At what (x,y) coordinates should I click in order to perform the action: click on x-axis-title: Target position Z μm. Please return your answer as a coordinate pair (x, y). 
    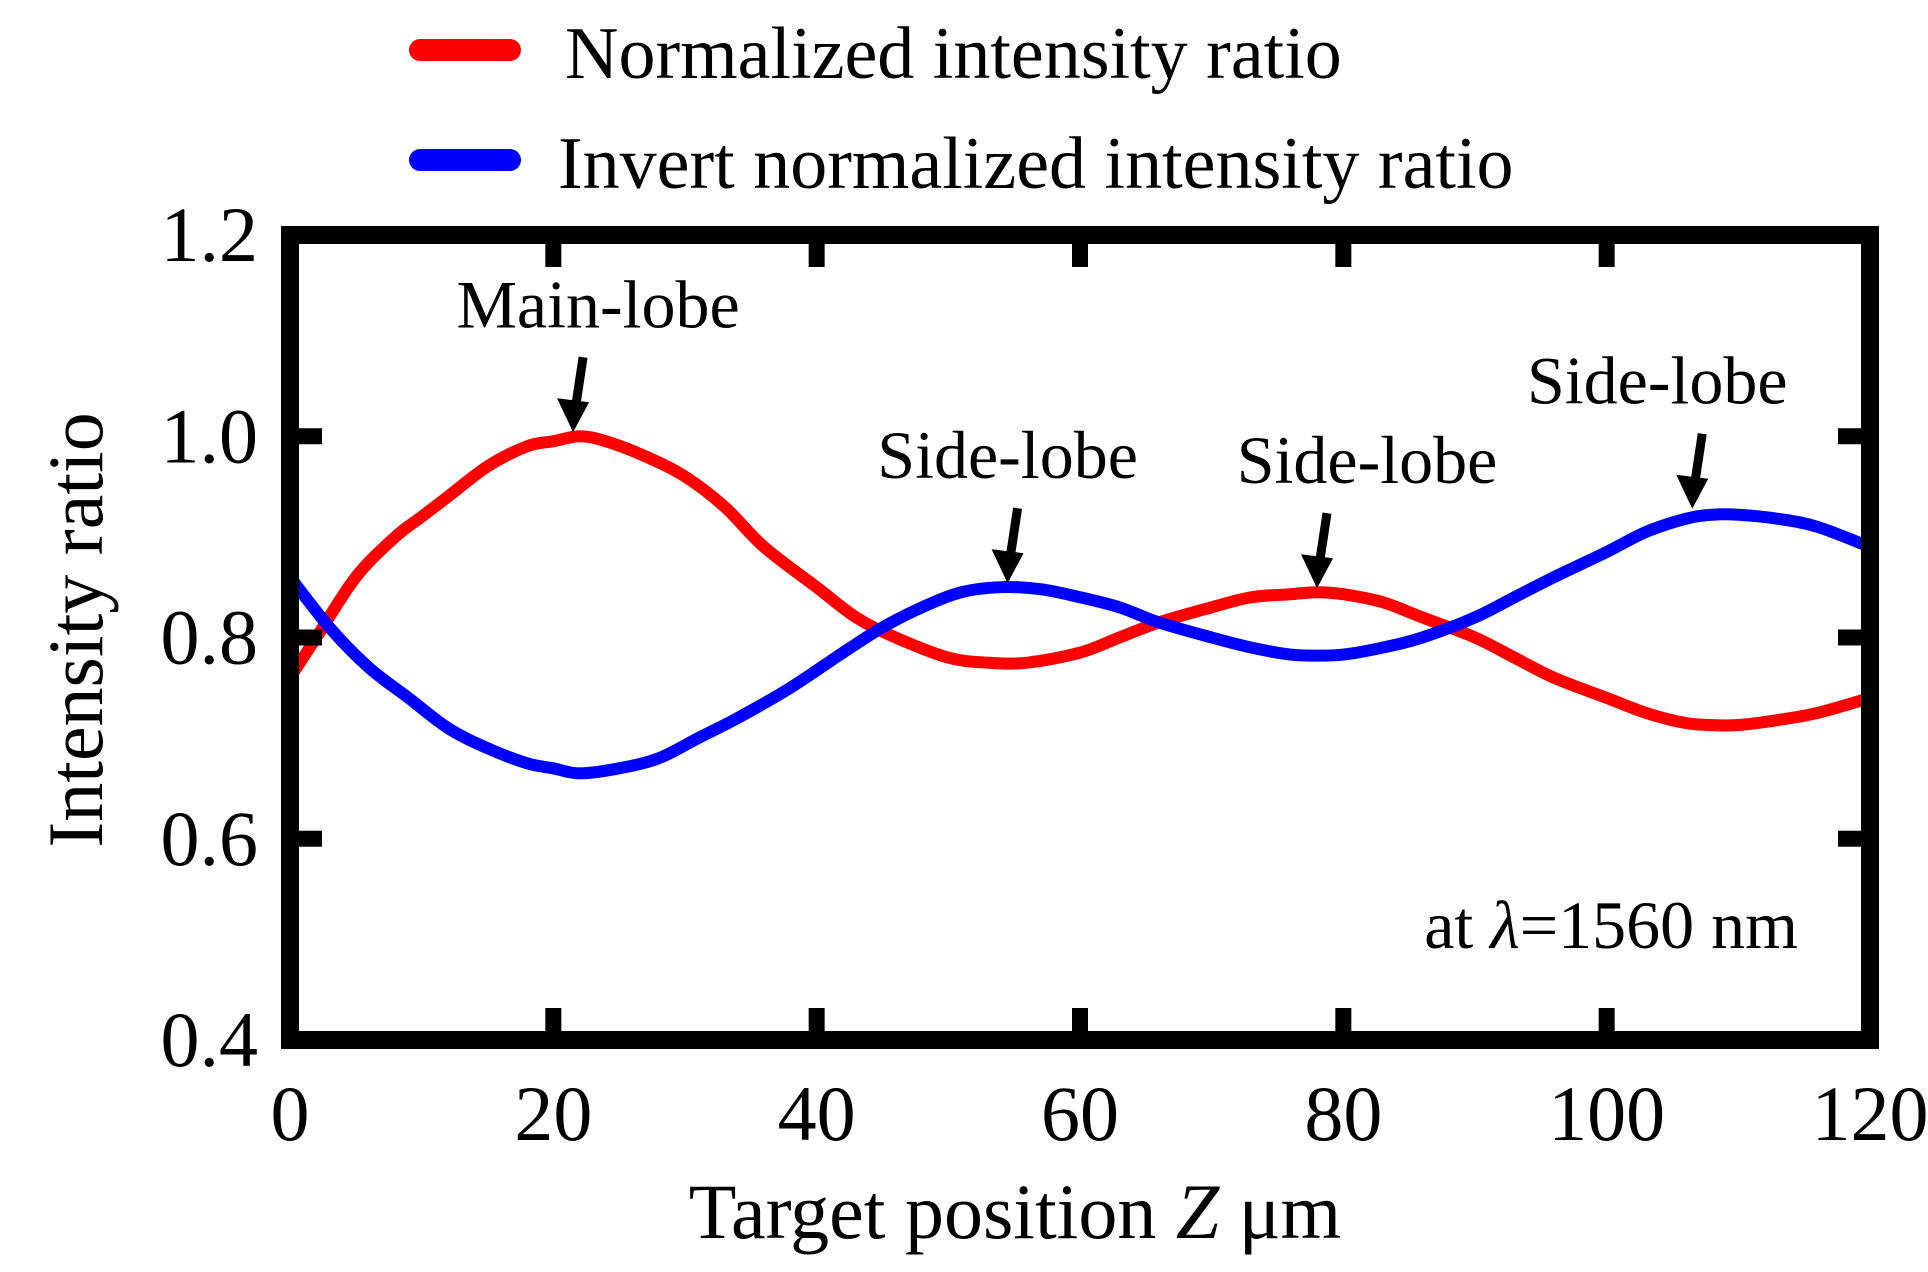
    Looking at the image, I should click on (1015, 1211).